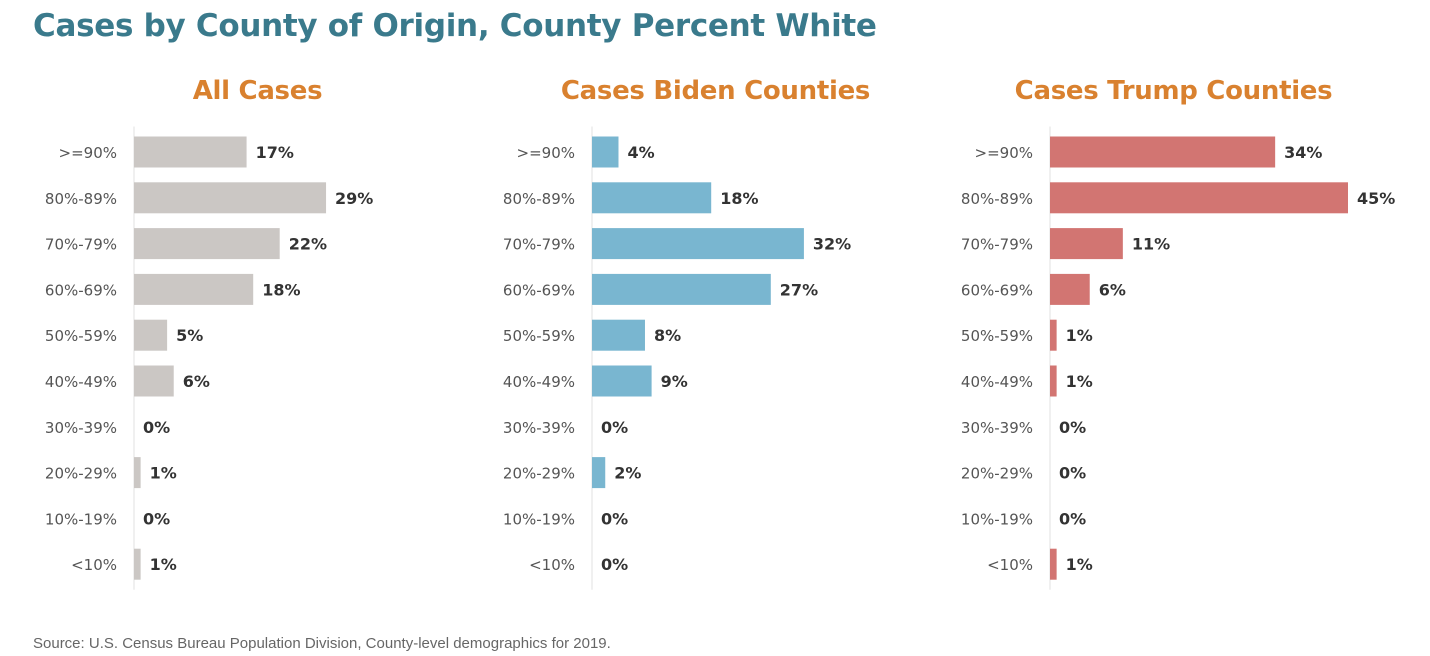 Image resolution: width=1430 pixels, height=656 pixels. Describe the element at coordinates (667, 335) in the screenshot. I see `value-label: 8%` at that location.